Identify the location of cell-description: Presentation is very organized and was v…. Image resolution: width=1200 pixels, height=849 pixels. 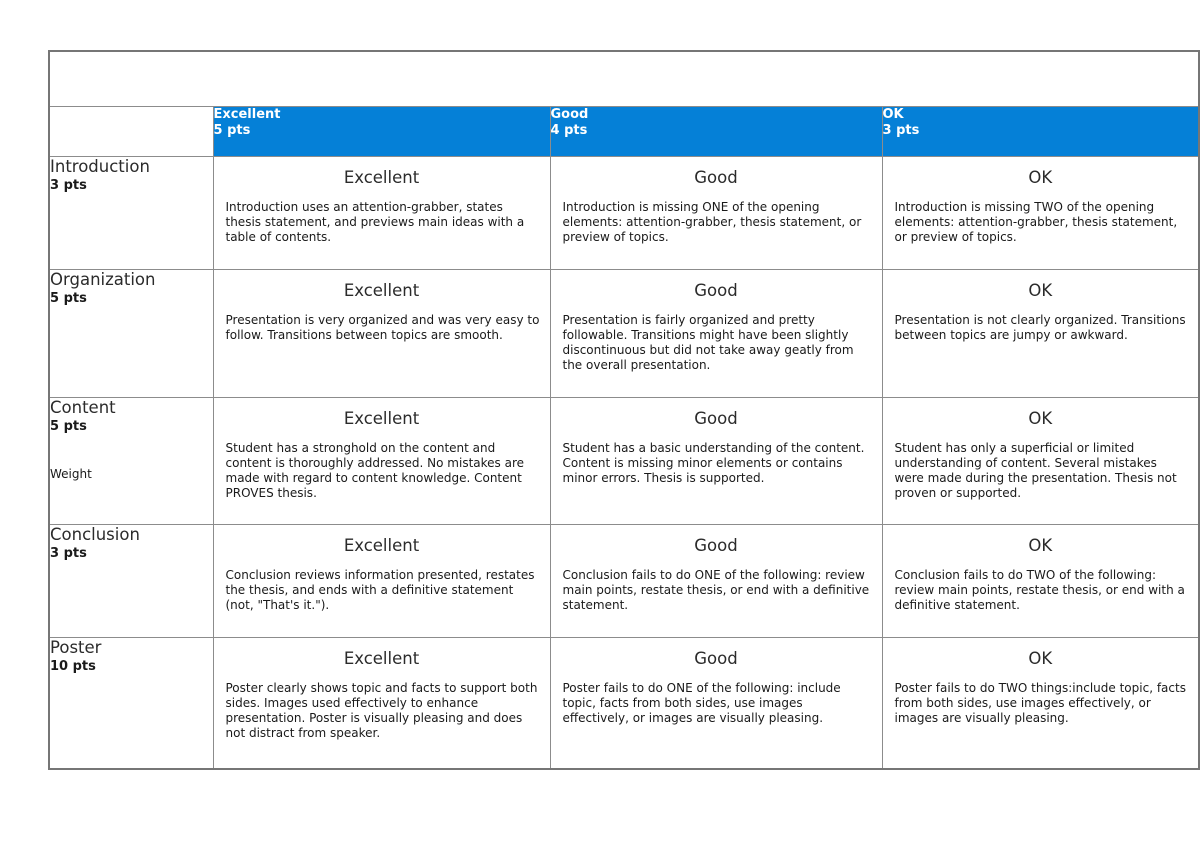
(382, 327).